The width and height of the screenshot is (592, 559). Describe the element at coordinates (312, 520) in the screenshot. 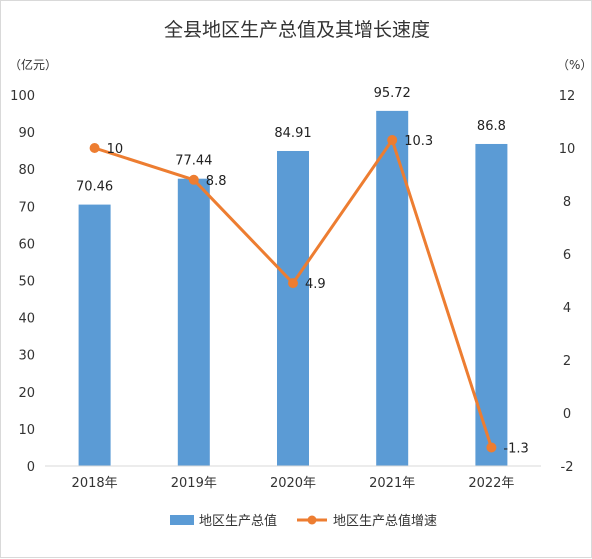

I see `legend-swatch-marker` at that location.